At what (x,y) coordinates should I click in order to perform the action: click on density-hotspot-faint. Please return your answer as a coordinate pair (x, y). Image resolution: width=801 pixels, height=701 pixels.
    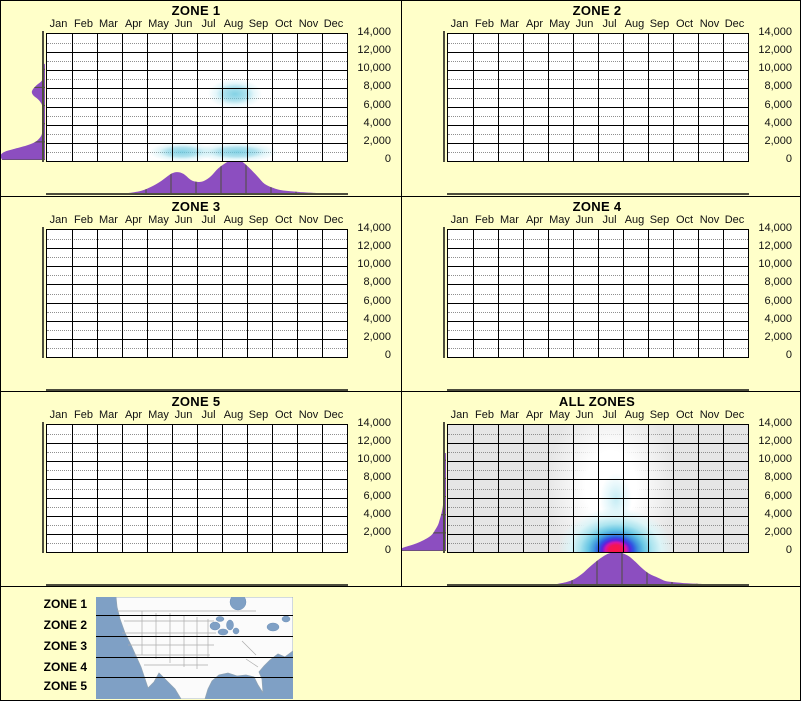
    Looking at the image, I should click on (237, 151).